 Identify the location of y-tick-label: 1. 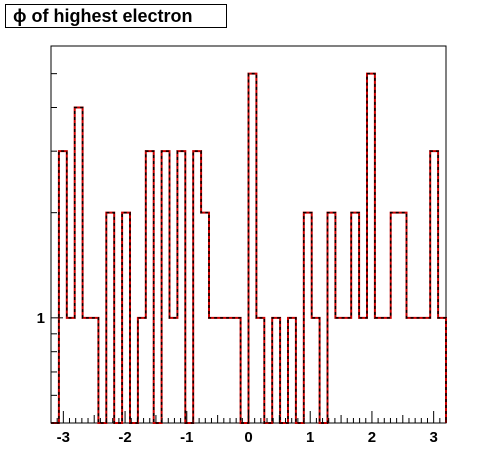
(41, 318).